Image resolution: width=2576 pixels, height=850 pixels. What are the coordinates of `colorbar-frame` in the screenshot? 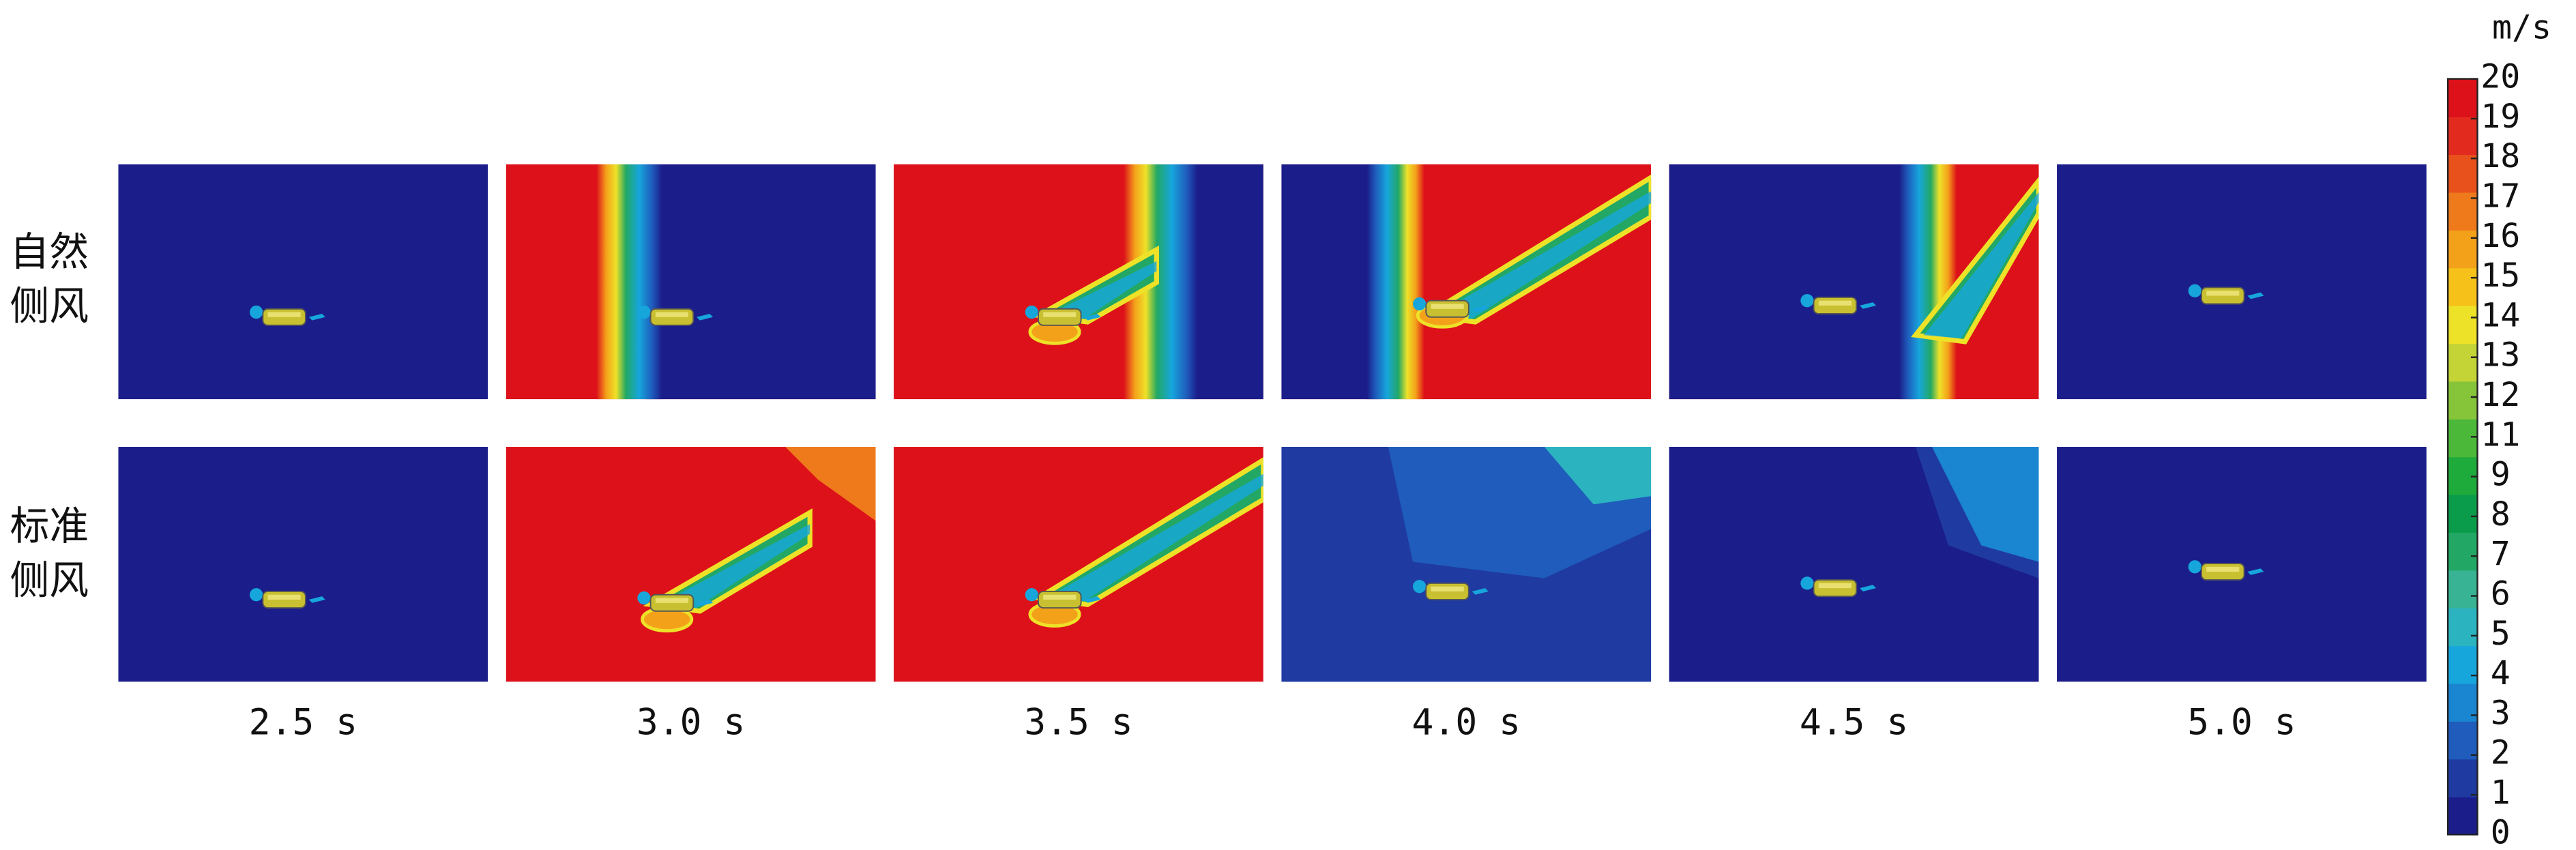 It's located at (2462, 457).